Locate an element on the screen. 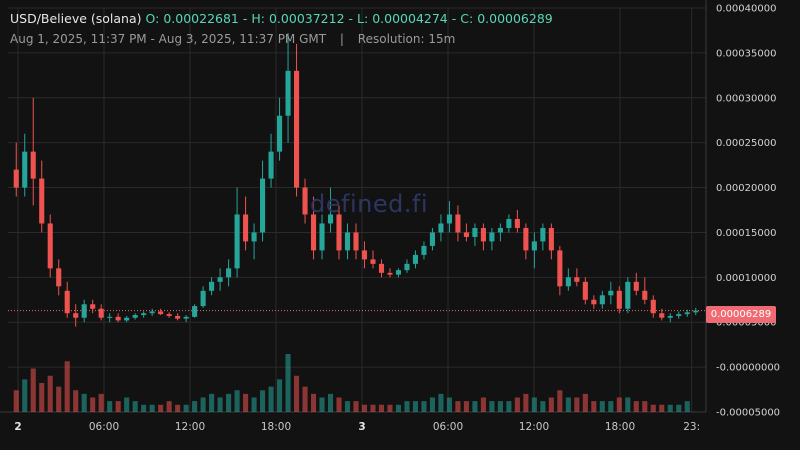  x-tick-label: 3 is located at coordinates (361, 427).